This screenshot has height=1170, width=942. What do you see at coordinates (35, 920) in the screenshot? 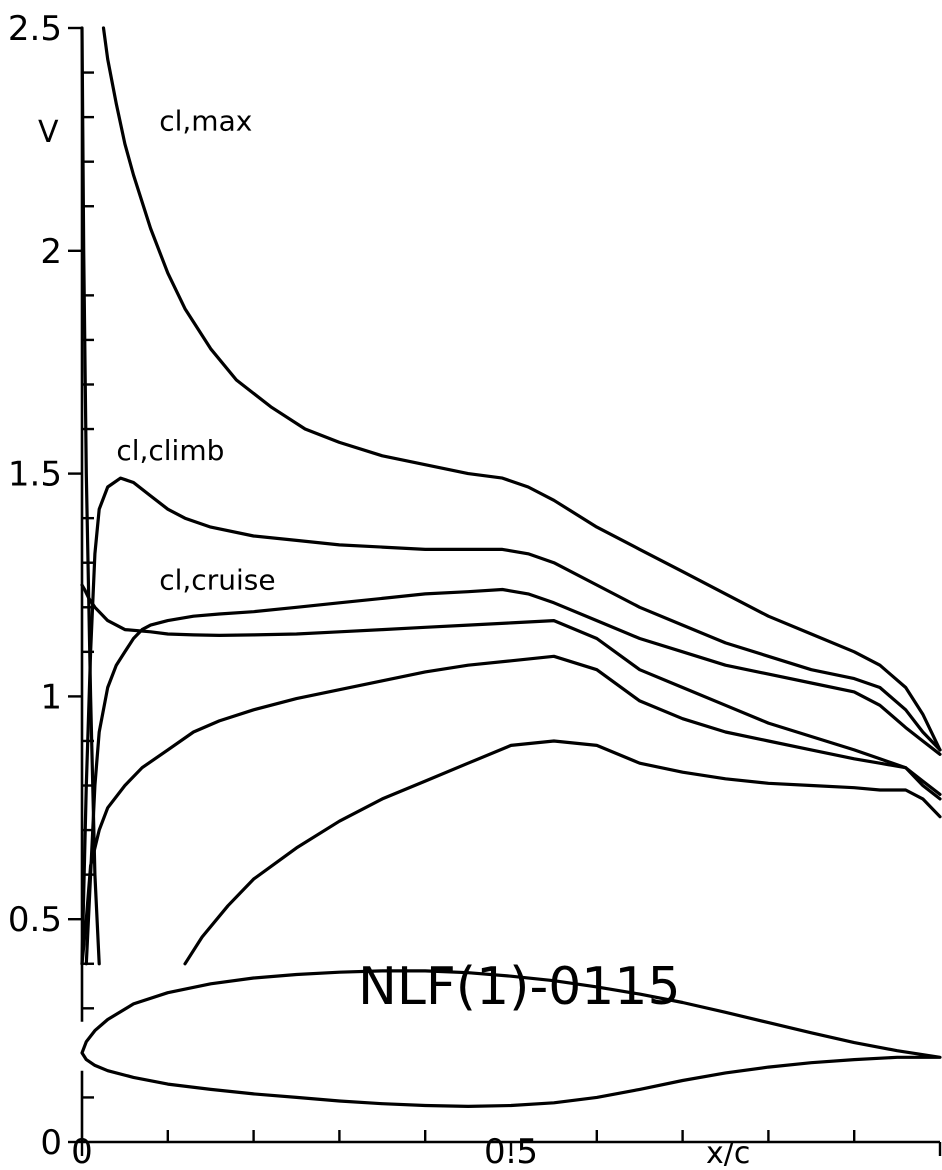
I see `y-tick-label: 0.5` at bounding box center [35, 920].